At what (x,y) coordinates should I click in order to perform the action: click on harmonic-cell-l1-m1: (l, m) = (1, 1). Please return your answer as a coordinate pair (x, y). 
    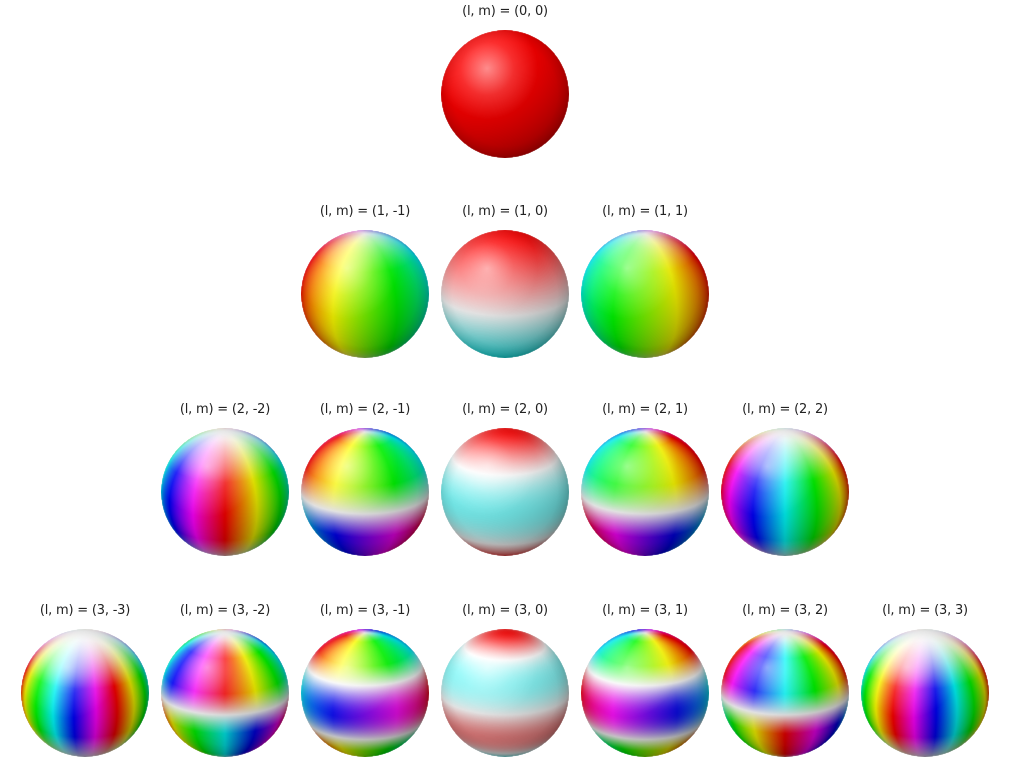
    Looking at the image, I should click on (645, 284).